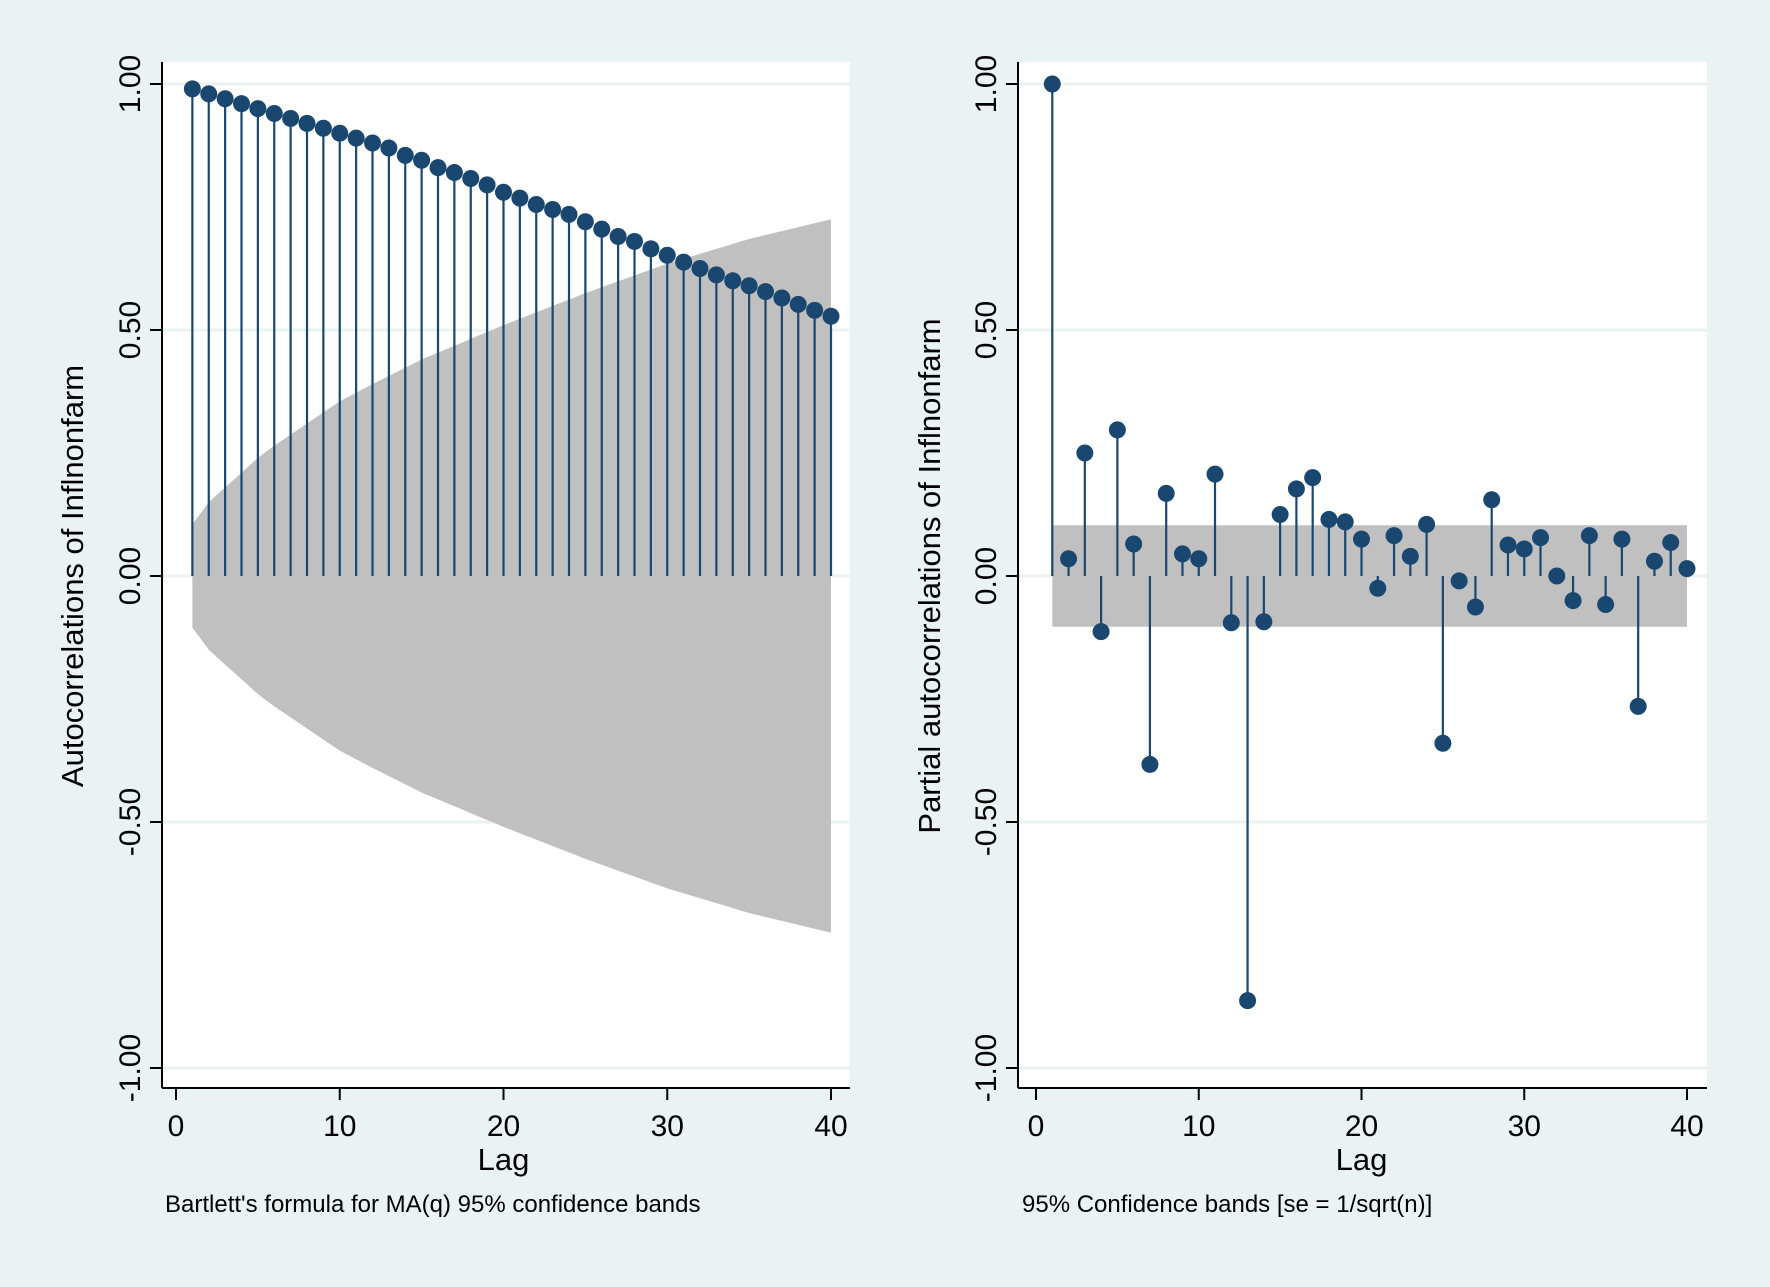 Image resolution: width=1770 pixels, height=1287 pixels. What do you see at coordinates (504, 1159) in the screenshot?
I see `x-axis-title: Lag` at bounding box center [504, 1159].